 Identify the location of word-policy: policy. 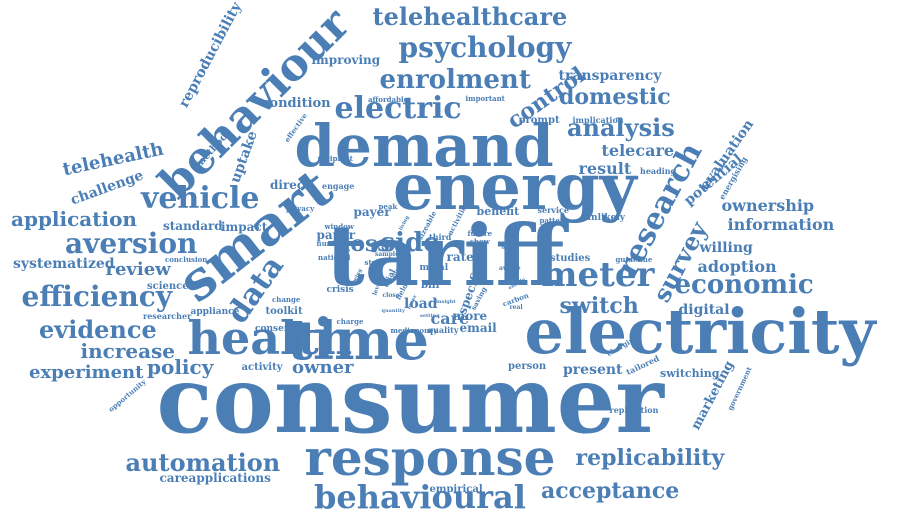
(180, 367).